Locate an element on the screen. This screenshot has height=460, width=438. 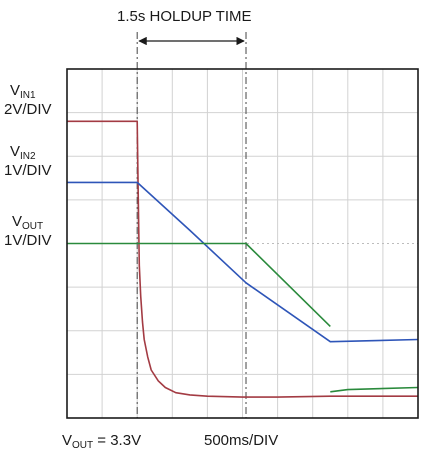
vout-value-note: VOUT = 3.3V is located at coordinates (102, 441).